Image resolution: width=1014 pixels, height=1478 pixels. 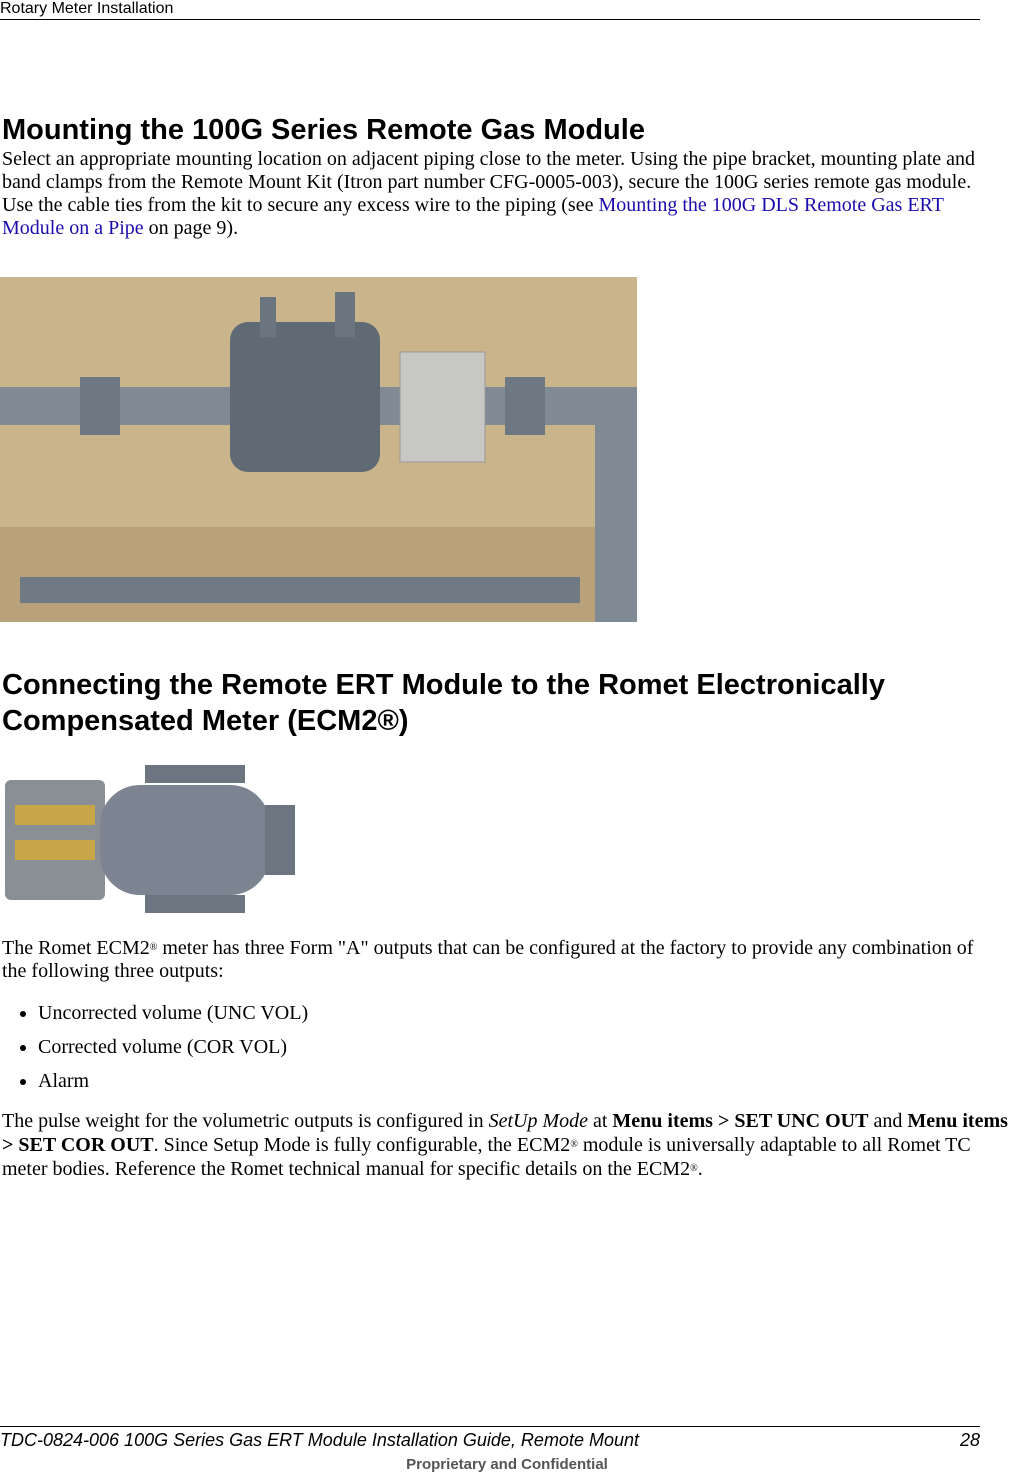 What do you see at coordinates (969, 1440) in the screenshot?
I see `page-number: 28` at bounding box center [969, 1440].